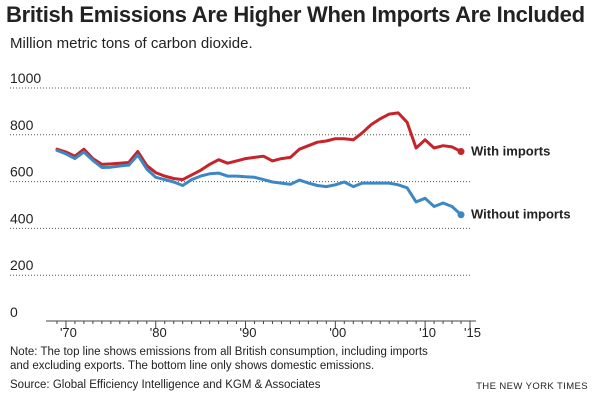 The image size is (600, 400). What do you see at coordinates (22, 125) in the screenshot?
I see `y-tick-label: 800` at bounding box center [22, 125].